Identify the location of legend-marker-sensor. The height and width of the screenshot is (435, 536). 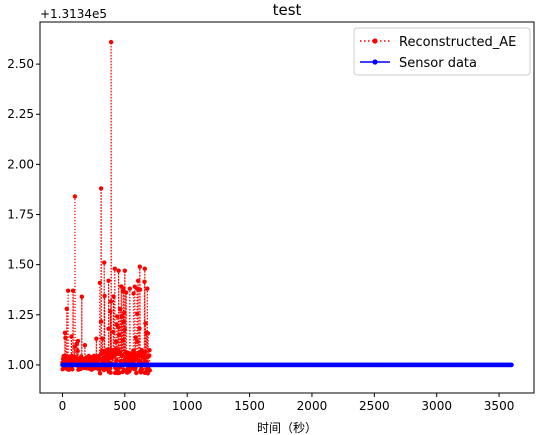
(375, 62).